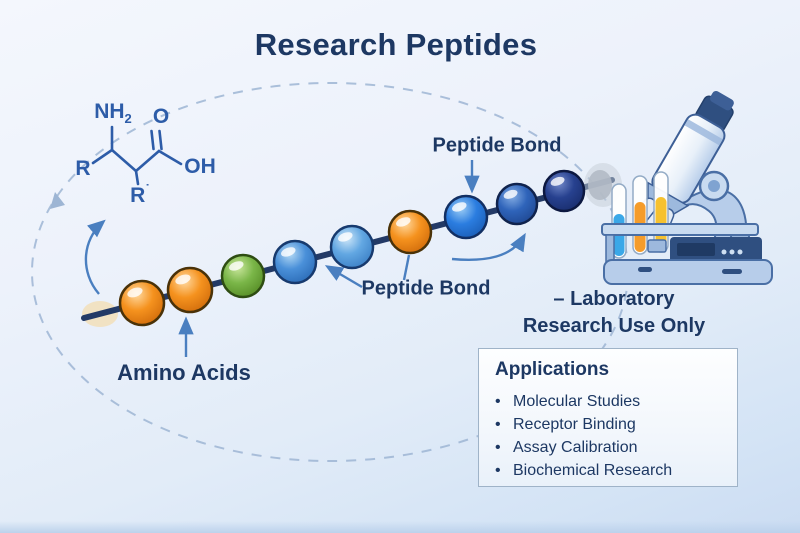 The height and width of the screenshot is (533, 800). What do you see at coordinates (552, 369) in the screenshot?
I see `applications-heading: Applications` at bounding box center [552, 369].